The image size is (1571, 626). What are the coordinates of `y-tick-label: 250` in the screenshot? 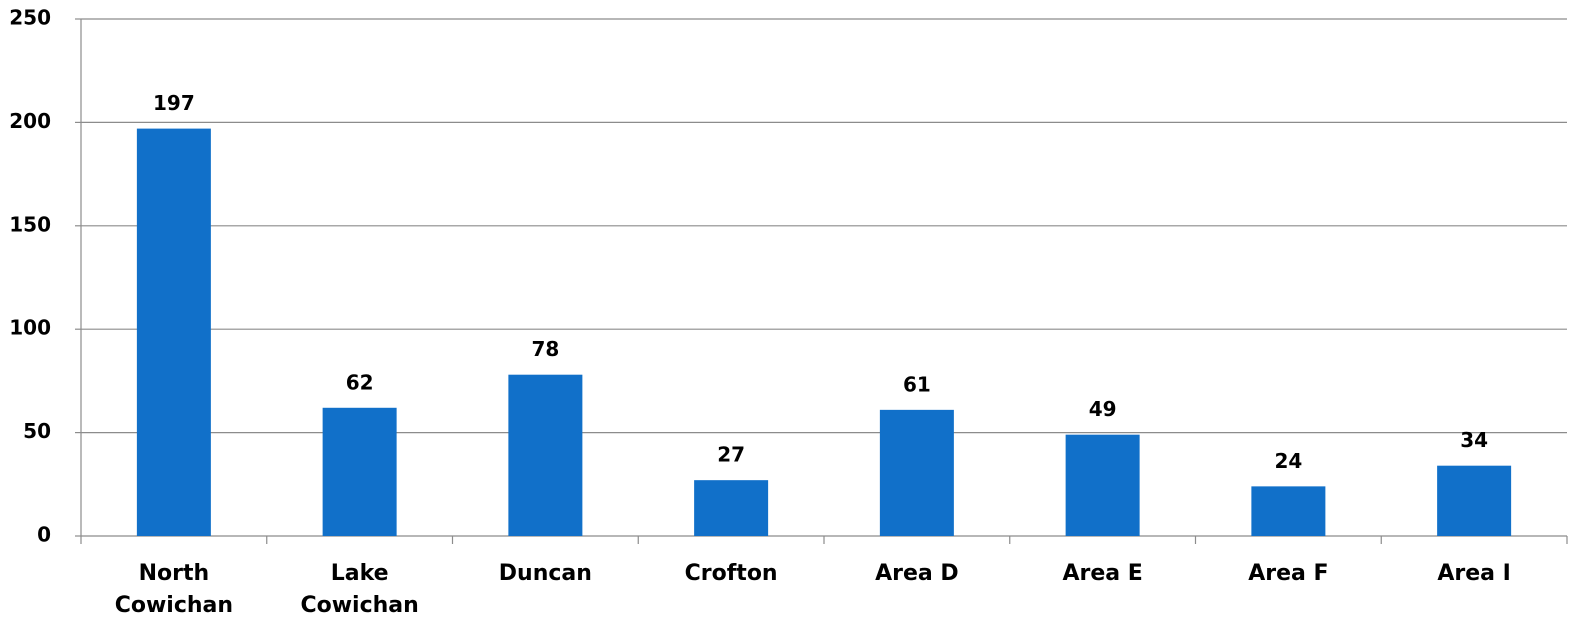 It's located at (30, 18).